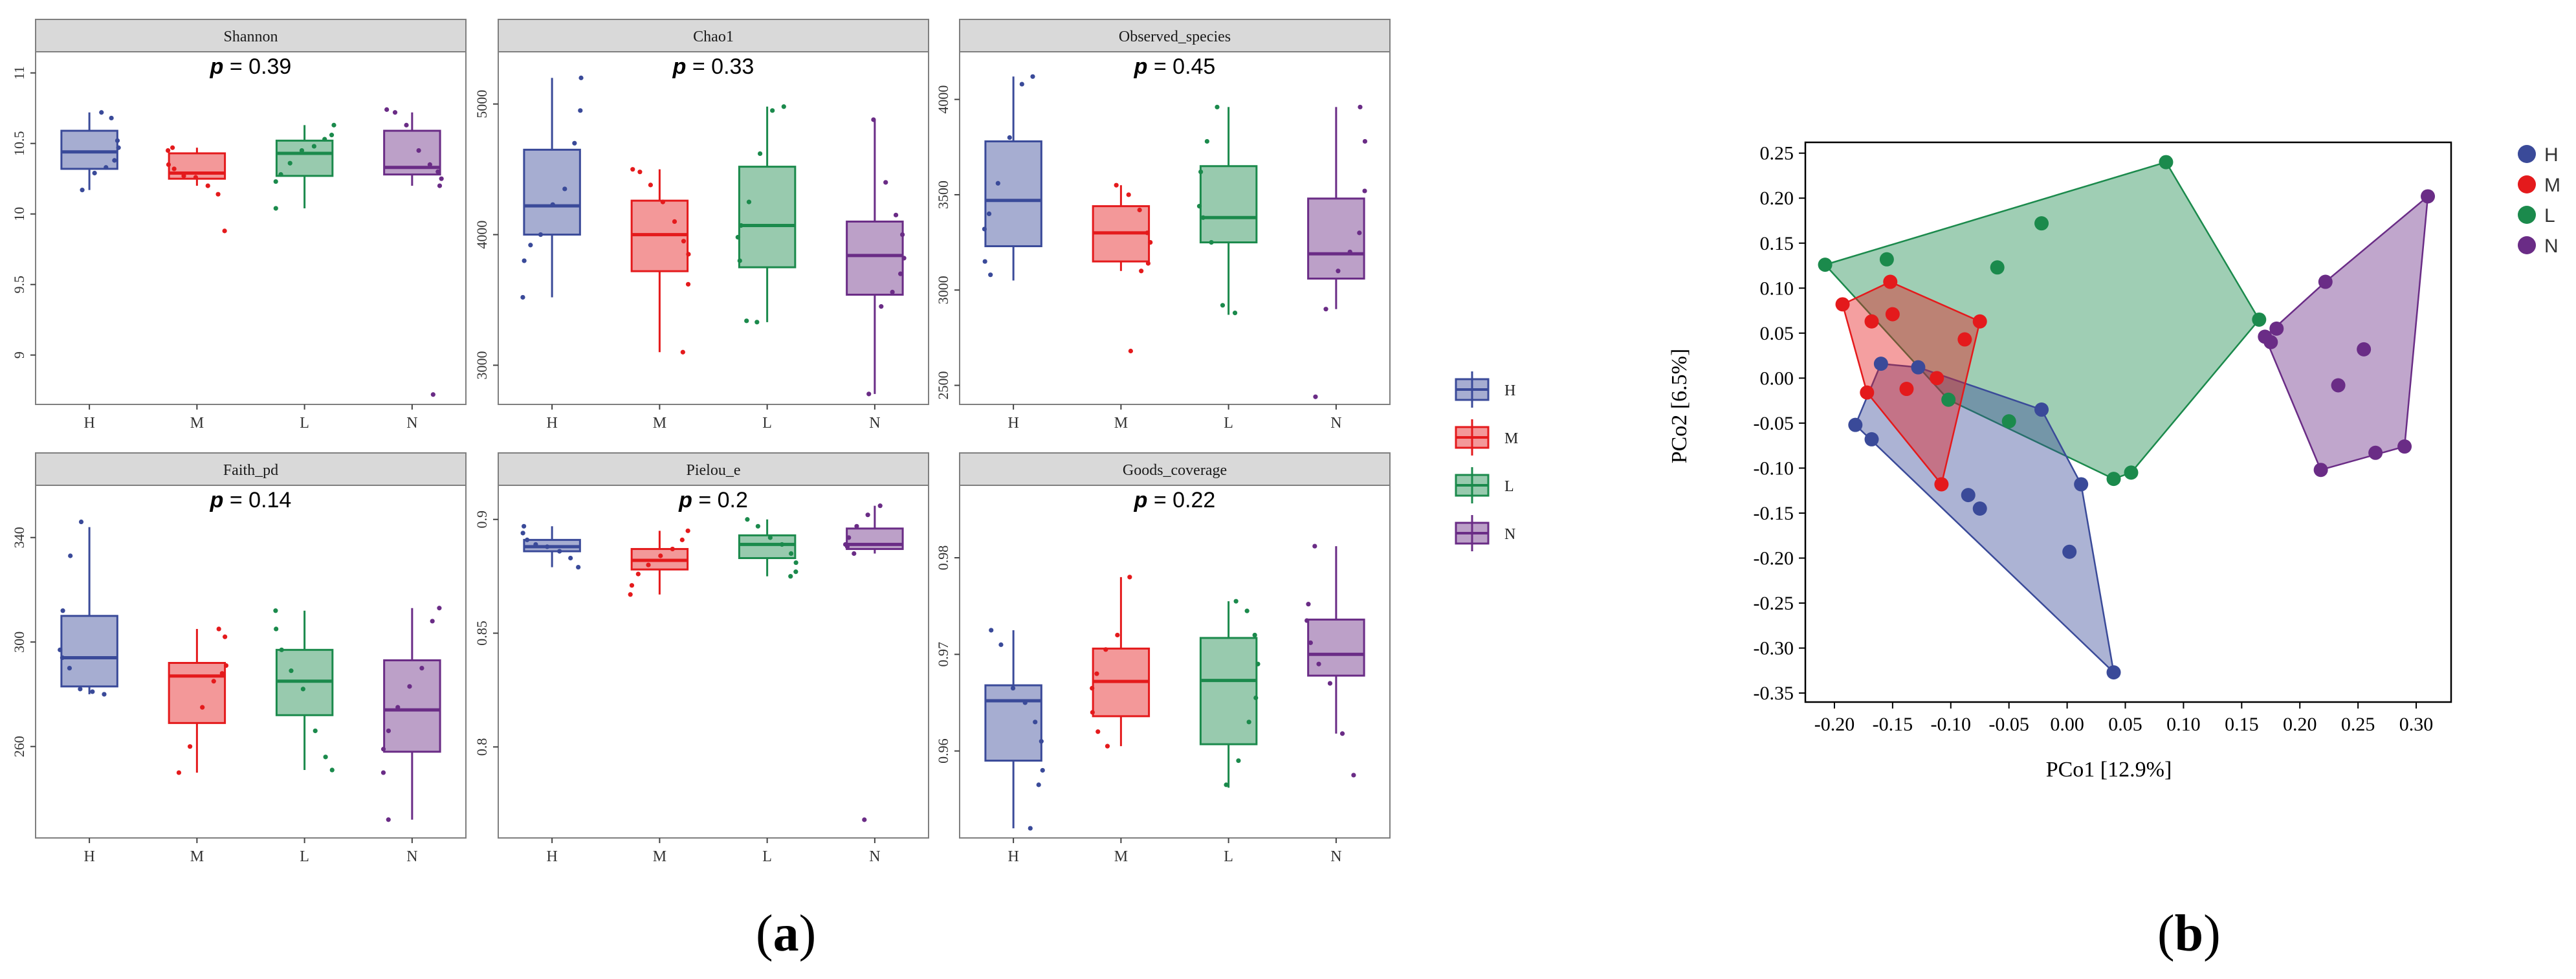  What do you see at coordinates (257, 66) in the screenshot?
I see `p-value: = 0.39` at bounding box center [257, 66].